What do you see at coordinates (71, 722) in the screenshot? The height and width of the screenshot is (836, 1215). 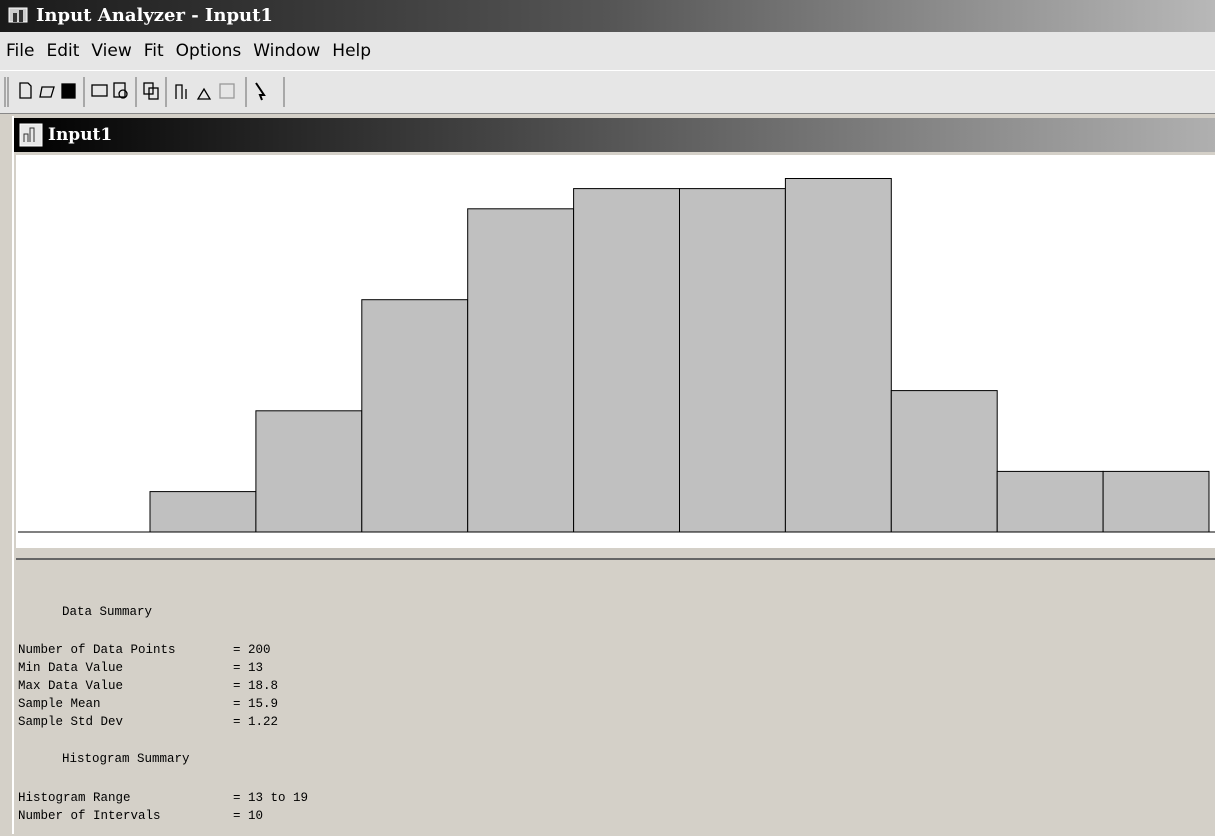 I see `row-label: Sample Std Dev` at bounding box center [71, 722].